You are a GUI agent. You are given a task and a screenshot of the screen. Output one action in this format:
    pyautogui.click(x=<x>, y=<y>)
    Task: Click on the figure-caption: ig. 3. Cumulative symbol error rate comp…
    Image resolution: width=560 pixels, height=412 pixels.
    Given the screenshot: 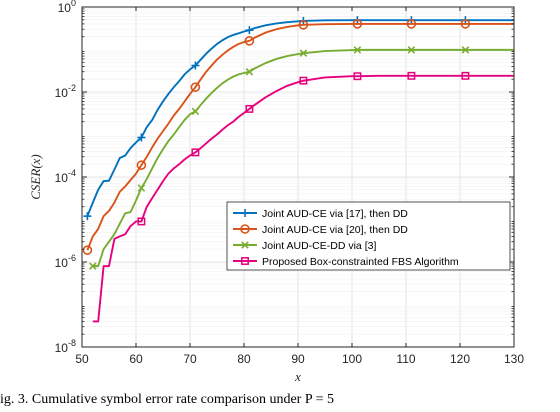 What is the action you would take?
    pyautogui.click(x=167, y=399)
    